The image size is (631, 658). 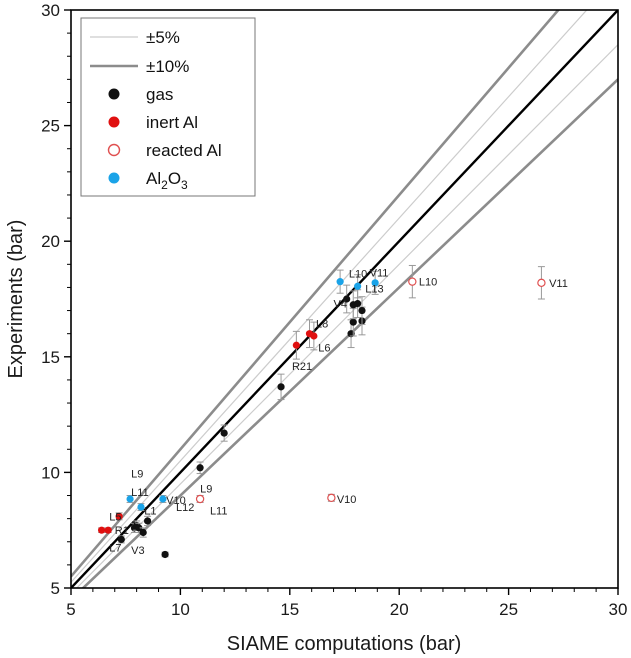 I want to click on point-label-v4: V4, so click(x=340, y=305).